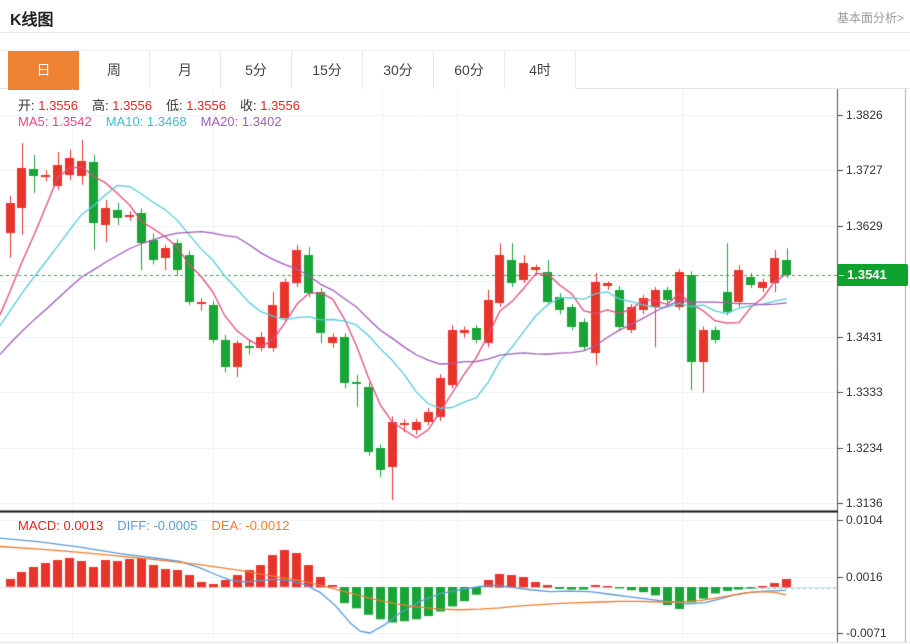 This screenshot has width=910, height=644. I want to click on current-price-value: 1.3541, so click(867, 275).